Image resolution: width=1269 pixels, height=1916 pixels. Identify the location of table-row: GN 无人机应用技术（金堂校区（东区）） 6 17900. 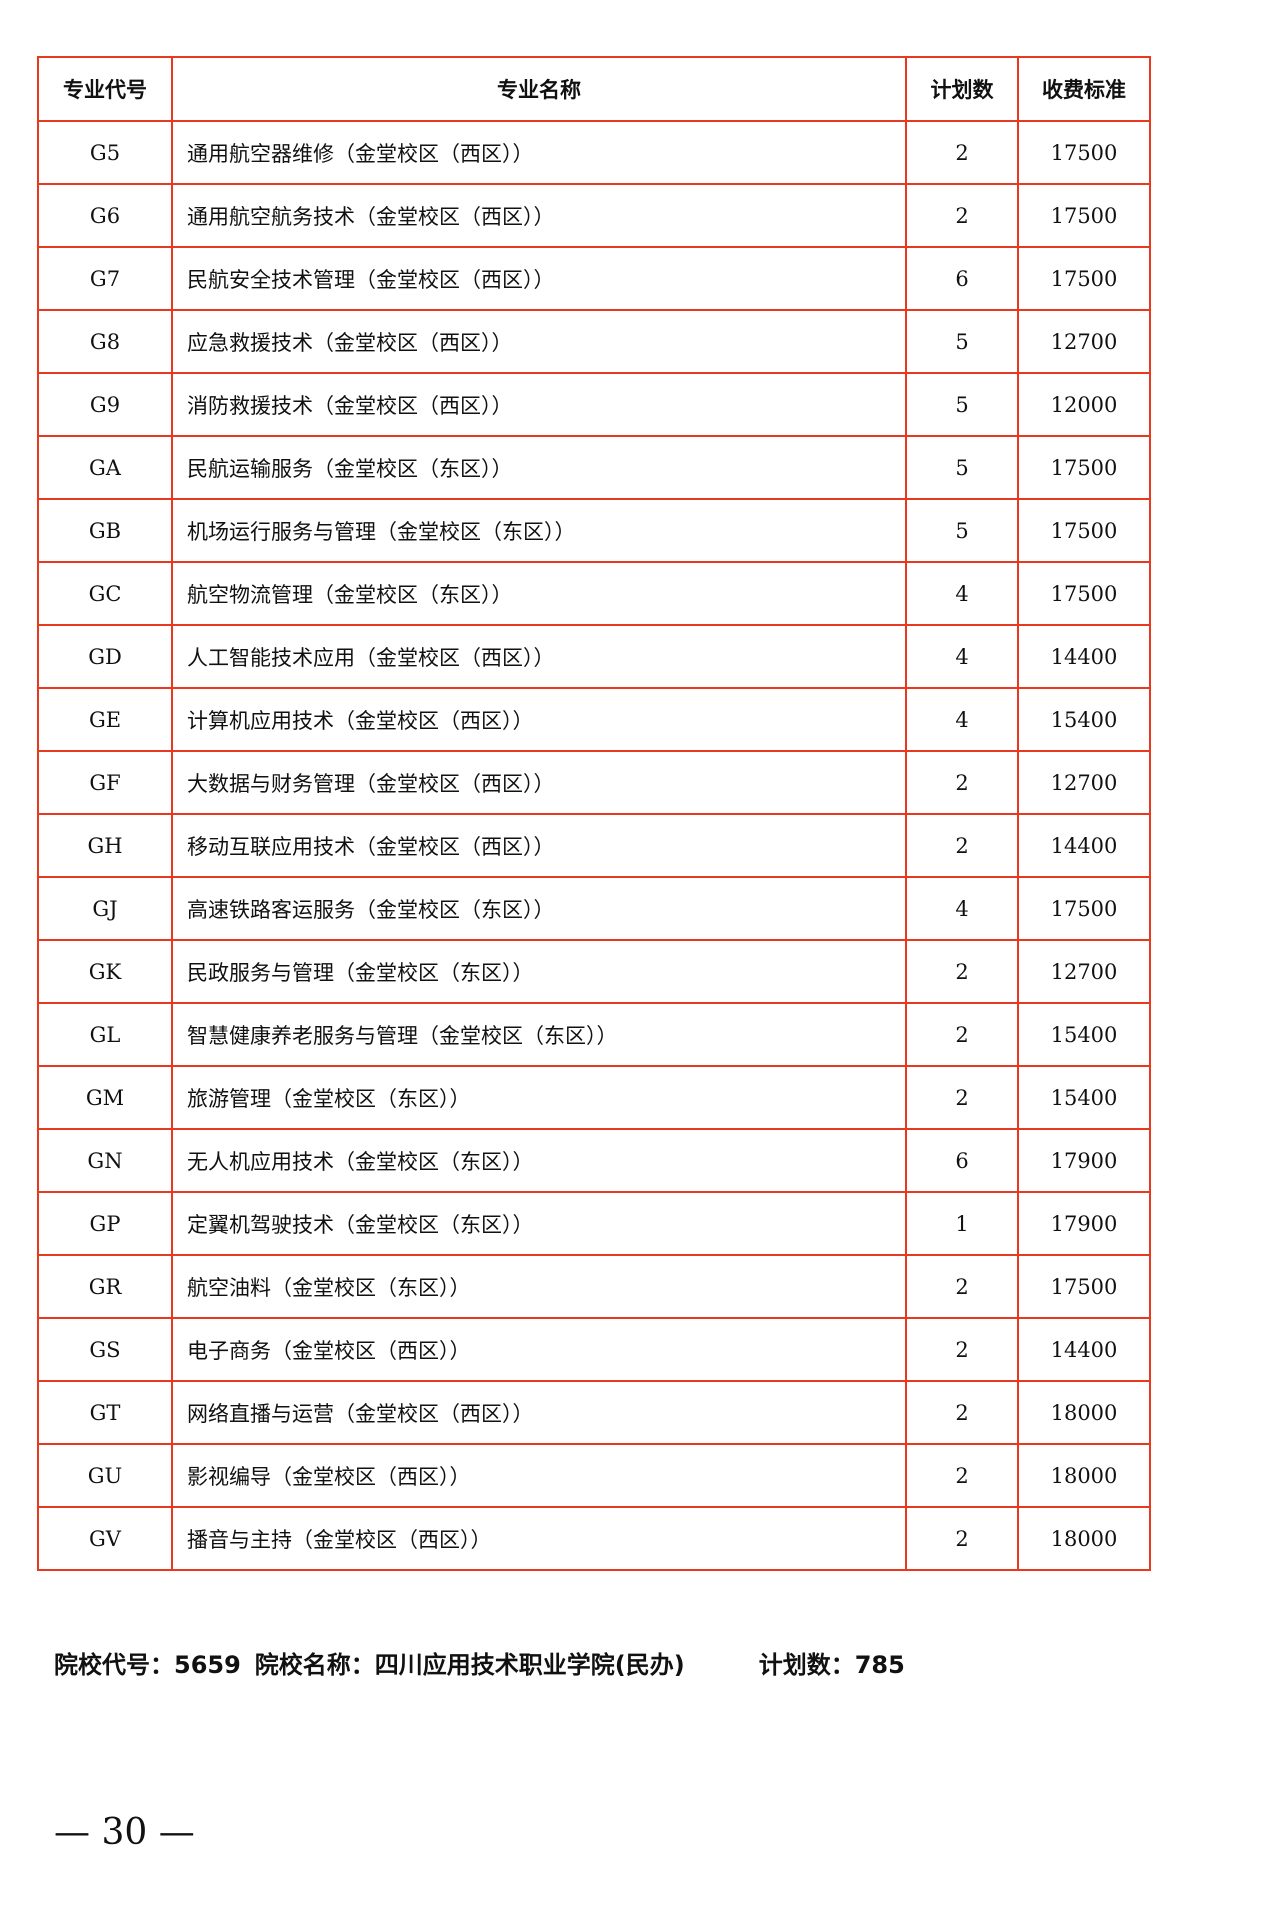
(594, 1160).